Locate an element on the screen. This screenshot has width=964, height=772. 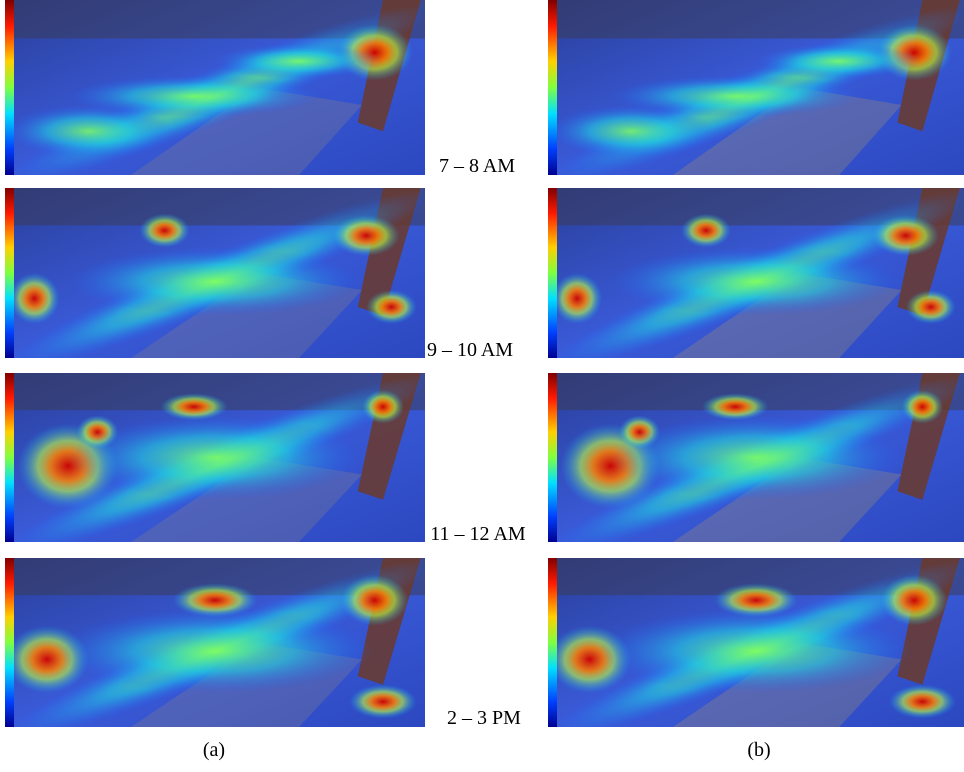
time-label: 9 – 10 AM is located at coordinates (470, 350).